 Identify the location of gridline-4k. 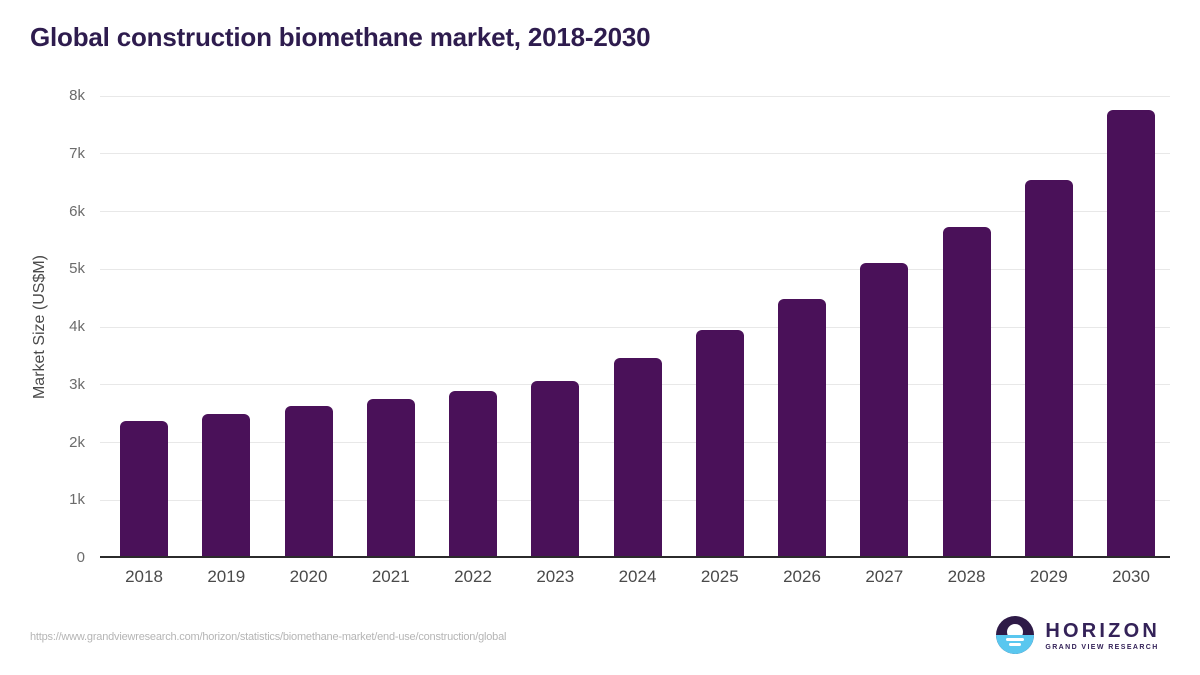
(635, 327).